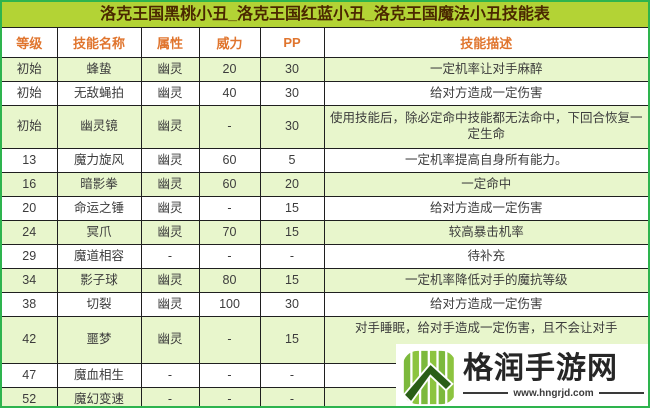 The width and height of the screenshot is (650, 408). Describe the element at coordinates (485, 280) in the screenshot. I see `cell-description: 一定机率降低对手的魔抗等级` at that location.